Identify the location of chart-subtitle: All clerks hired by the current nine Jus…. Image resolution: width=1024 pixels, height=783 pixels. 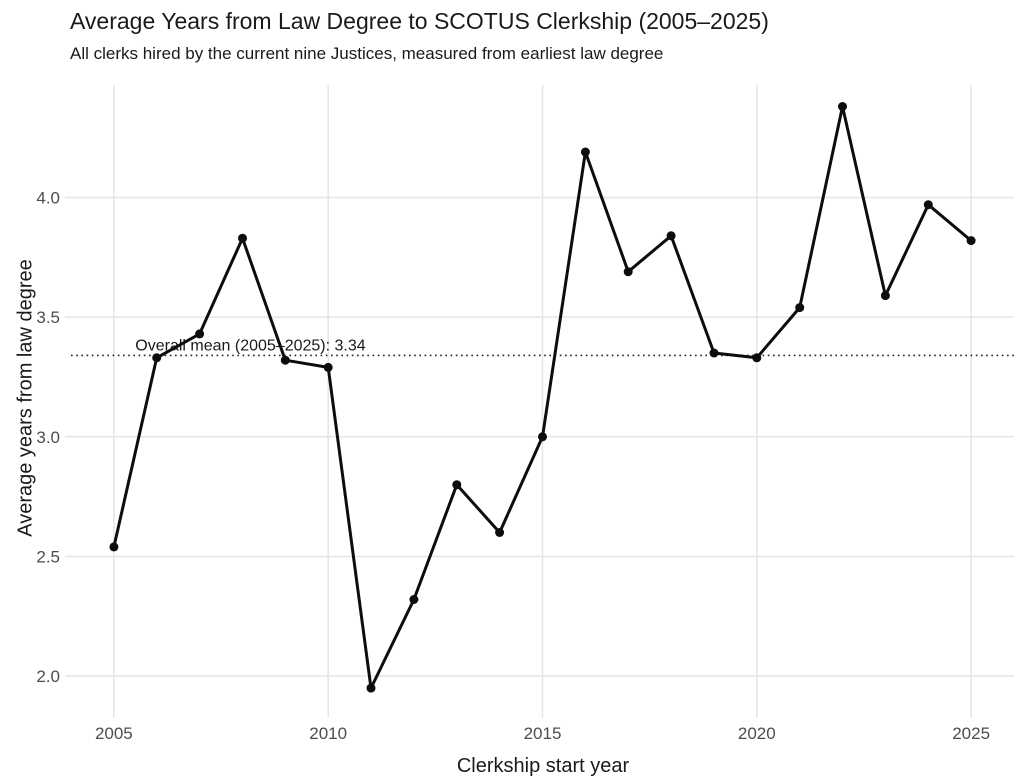
(367, 53).